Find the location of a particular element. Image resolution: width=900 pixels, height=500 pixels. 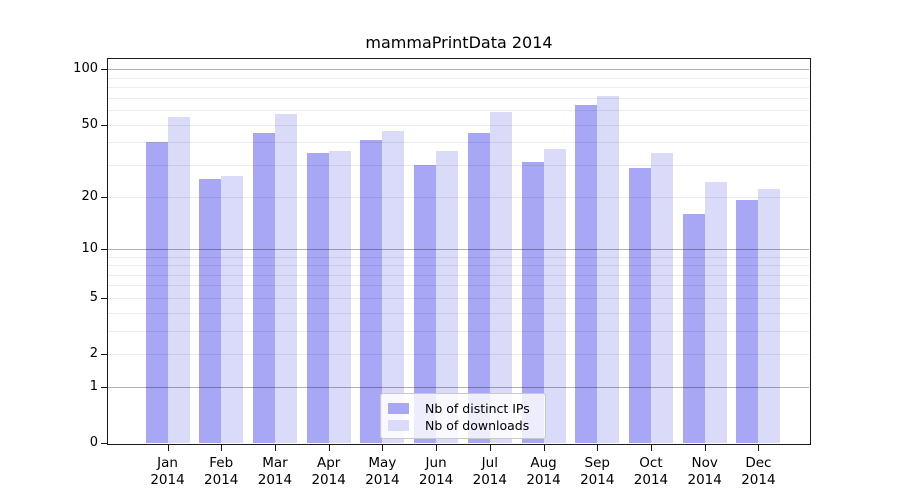

bar-nb-of-distinct-ips-sep is located at coordinates (586, 274).